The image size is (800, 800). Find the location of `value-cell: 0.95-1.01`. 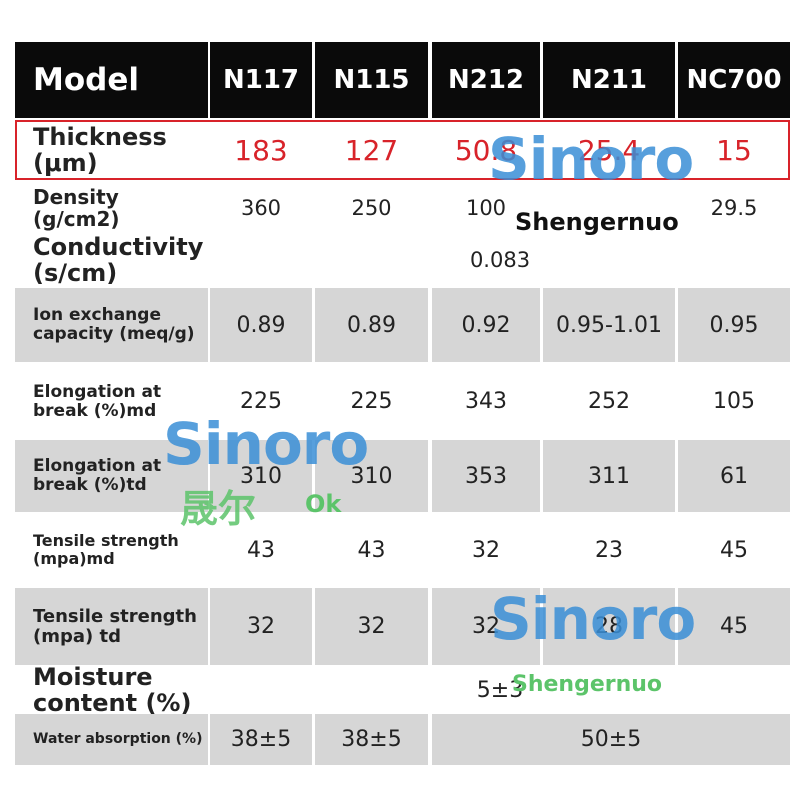

value-cell: 0.95-1.01 is located at coordinates (609, 325).